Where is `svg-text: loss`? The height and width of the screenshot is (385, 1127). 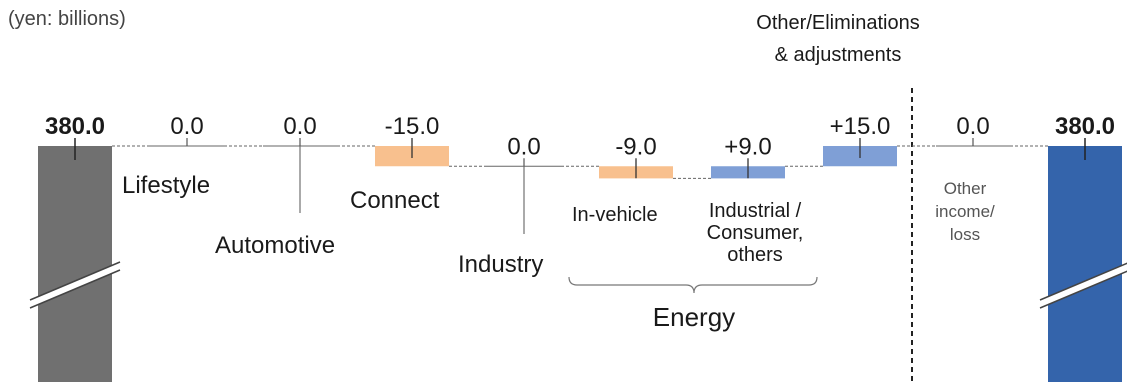 svg-text: loss is located at coordinates (965, 234).